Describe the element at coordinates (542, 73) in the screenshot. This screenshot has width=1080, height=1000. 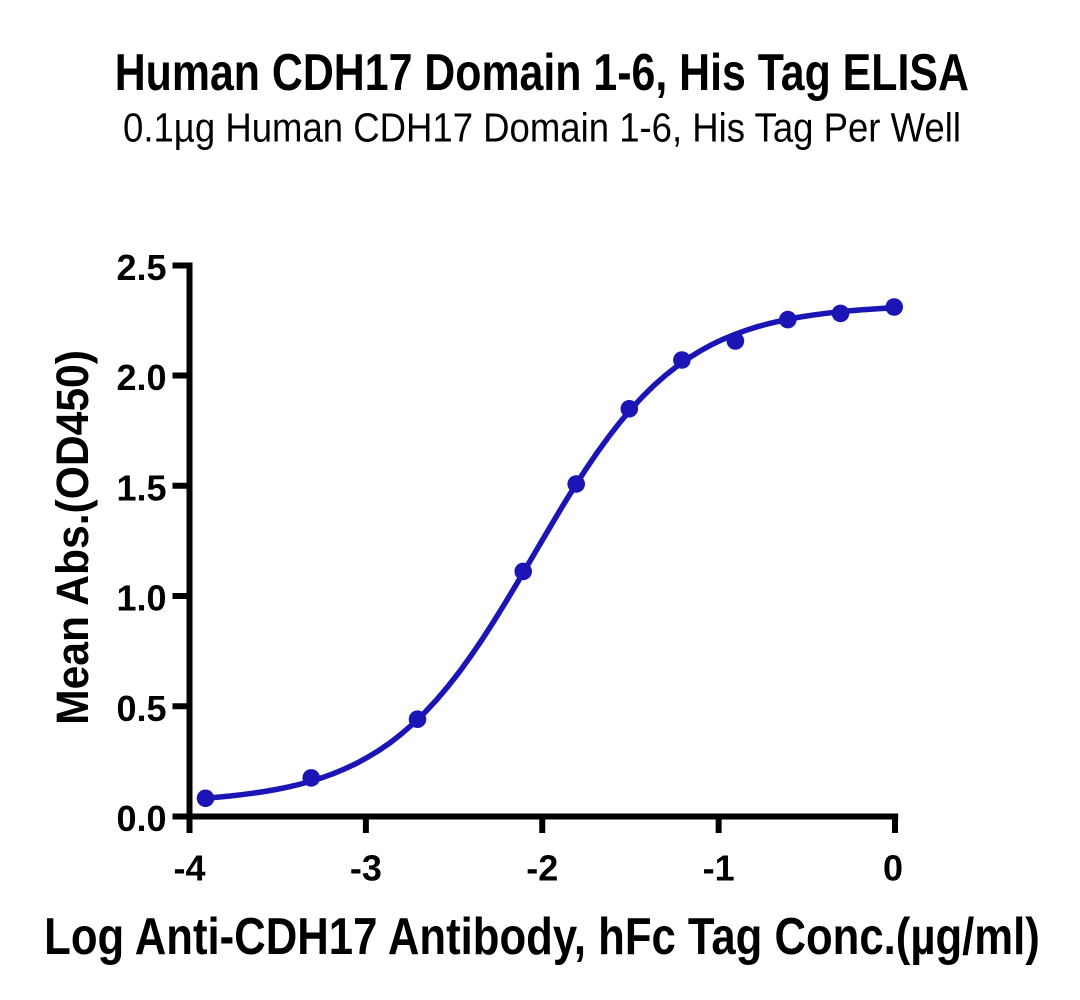
I see `svg-text:Human CDH17 Domain 1-6, His Ta: Human CDH17 Domain 1-6, His Tag ELISA` at that location.